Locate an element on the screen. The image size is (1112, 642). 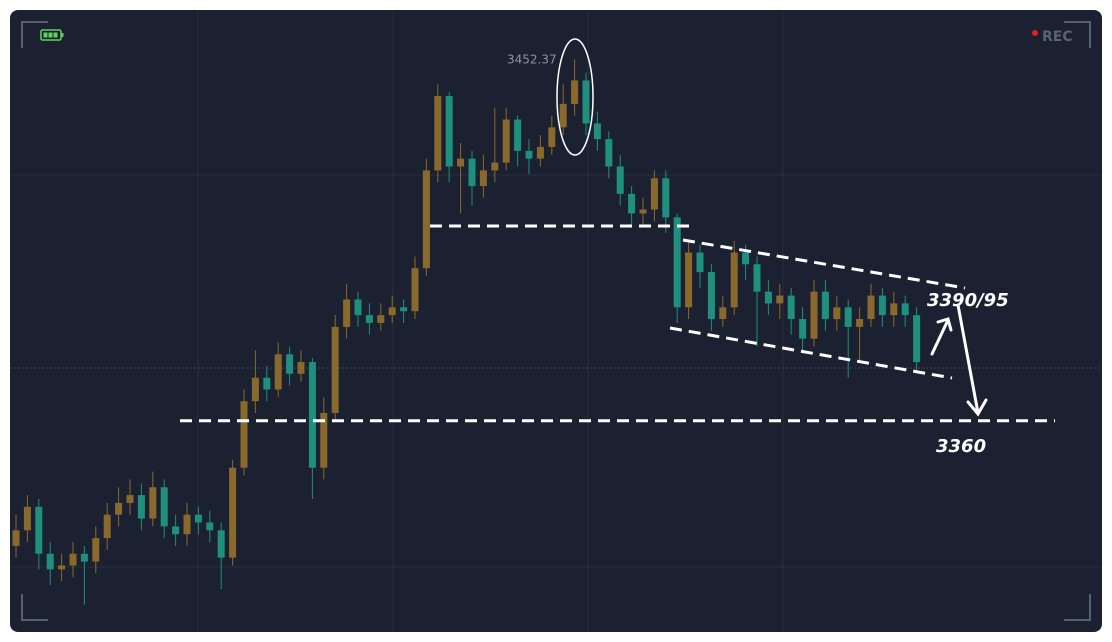
rec-dot is located at coordinates (1035, 33).